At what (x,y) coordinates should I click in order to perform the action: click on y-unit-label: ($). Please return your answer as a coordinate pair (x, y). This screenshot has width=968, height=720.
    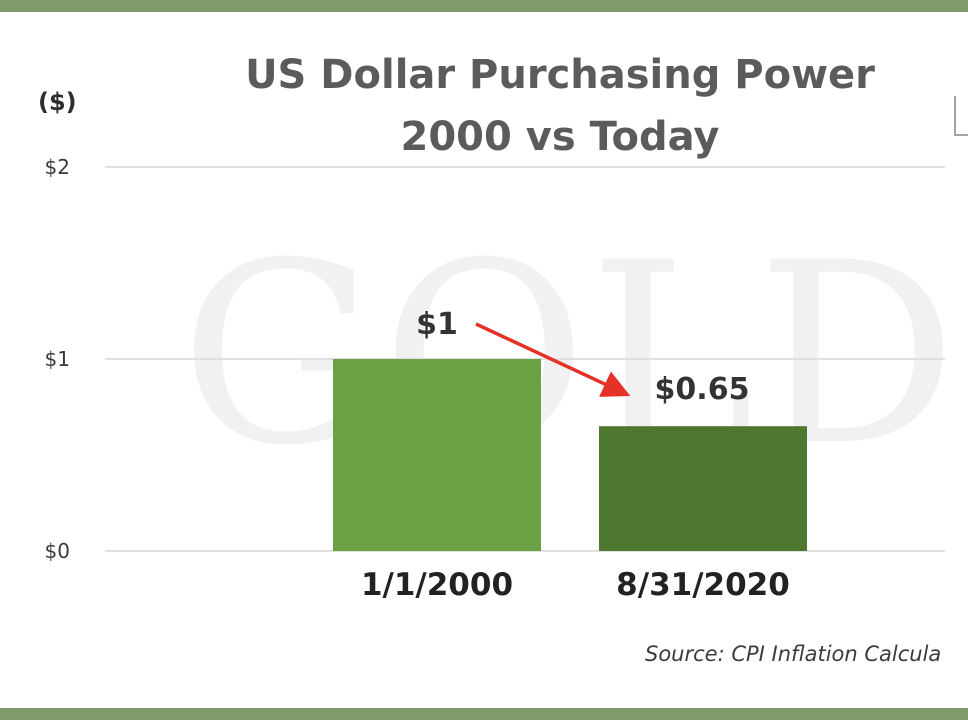
    Looking at the image, I should click on (57, 102).